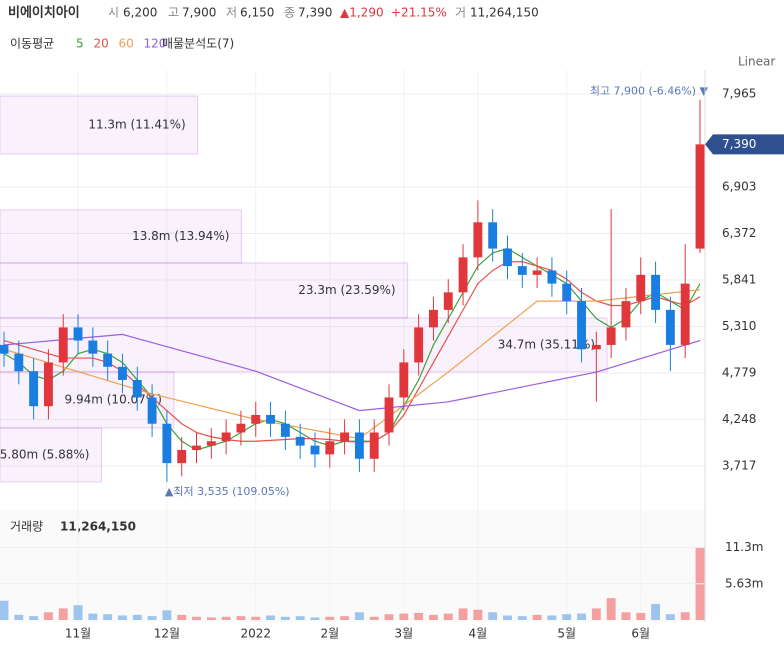 This screenshot has height=652, width=784. Describe the element at coordinates (32, 44) in the screenshot. I see `legend-title: 이동평균` at that location.